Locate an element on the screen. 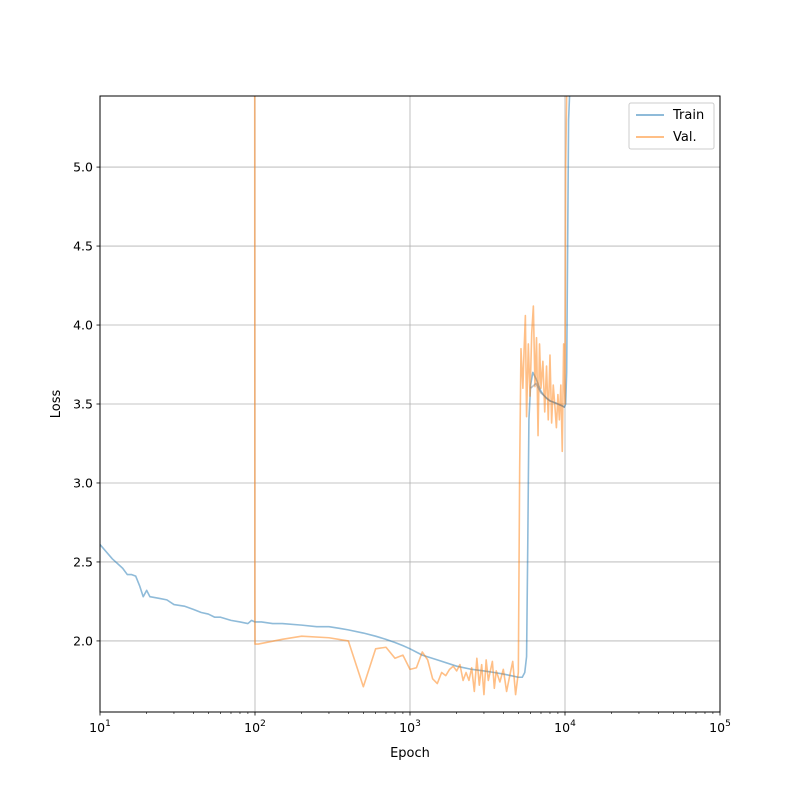  legend-label-train: Train is located at coordinates (688, 115).